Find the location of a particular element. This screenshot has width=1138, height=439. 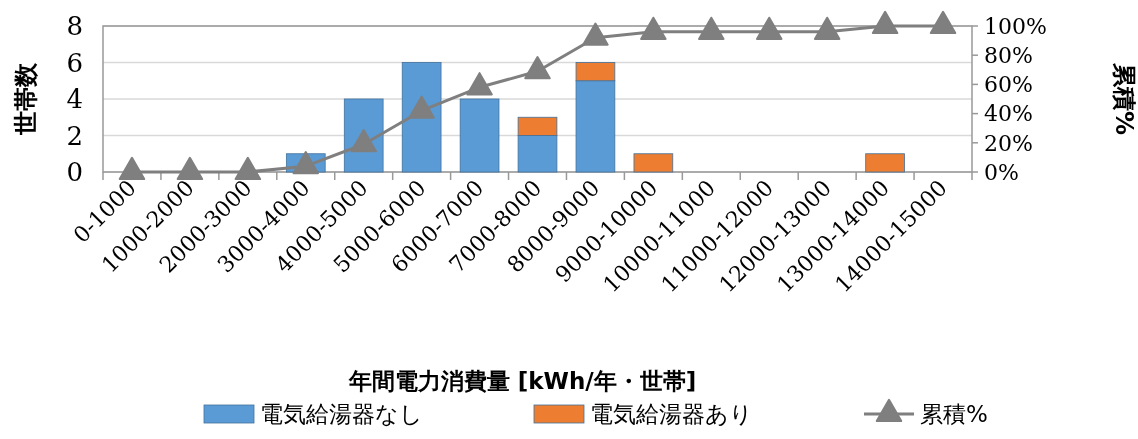

y2-tick-label: 100% is located at coordinates (1015, 26).